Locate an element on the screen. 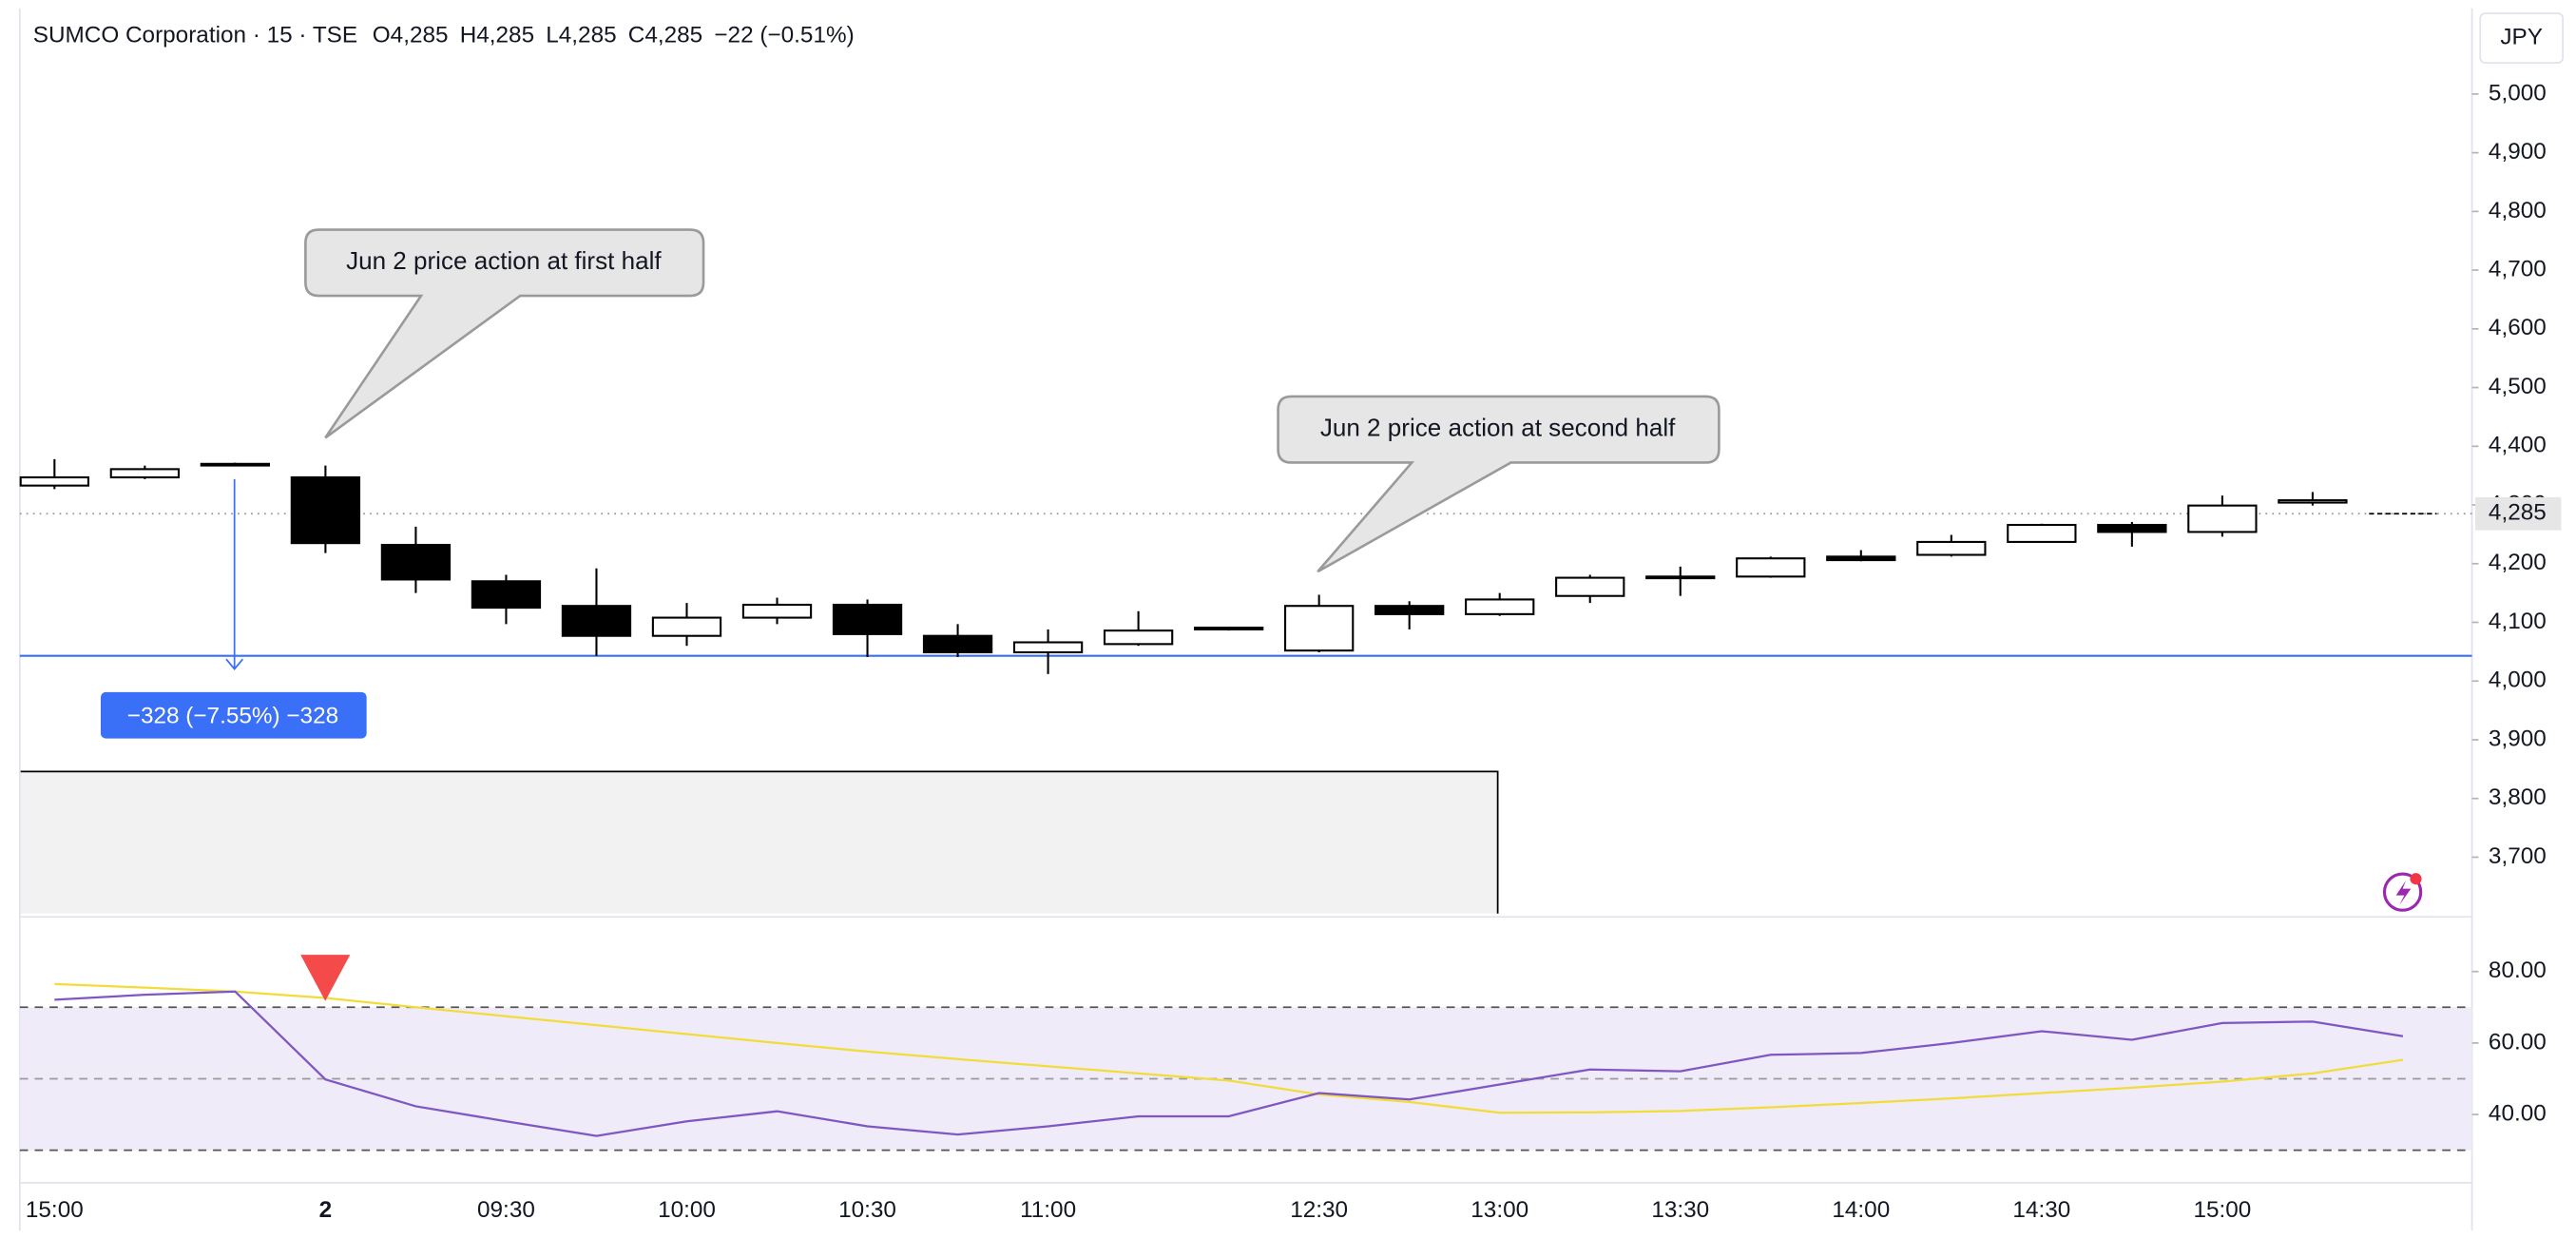  y-tick-label: 3,900 is located at coordinates (2518, 739).